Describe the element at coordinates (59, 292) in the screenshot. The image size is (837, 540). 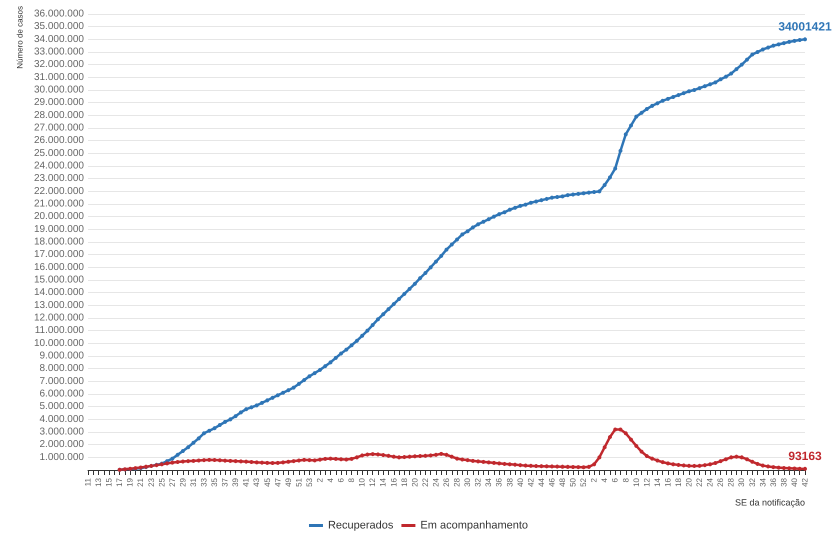
I see `y-tick-label: 14.000.000` at that location.